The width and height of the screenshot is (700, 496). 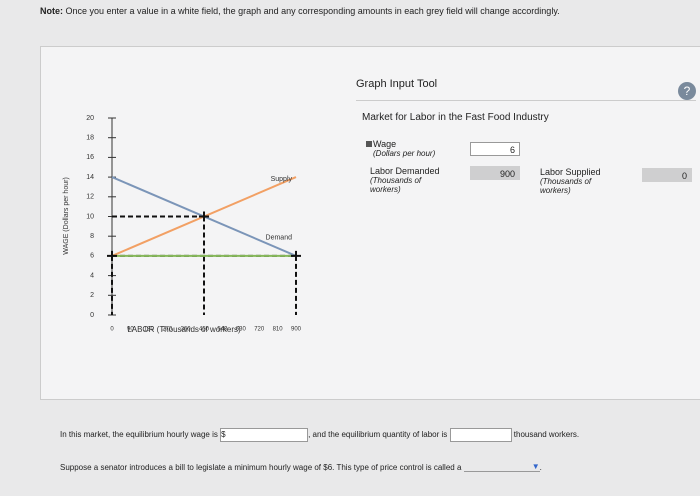 I want to click on x-tick-label: 720, so click(x=259, y=330).